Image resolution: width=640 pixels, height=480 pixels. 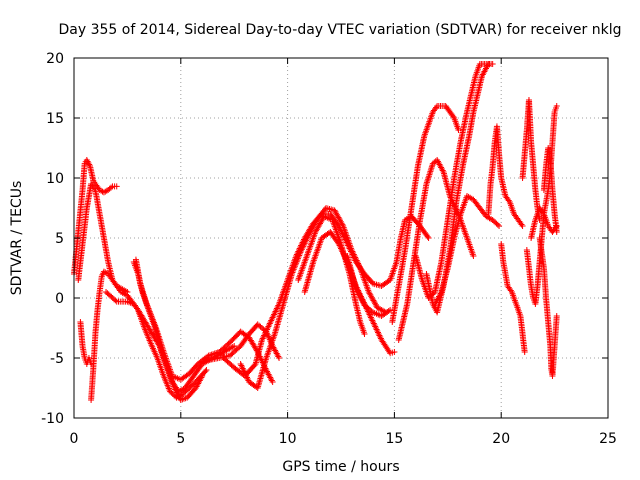 I want to click on y-axis-title: SDTVAR / TECUs, so click(x=17, y=238).